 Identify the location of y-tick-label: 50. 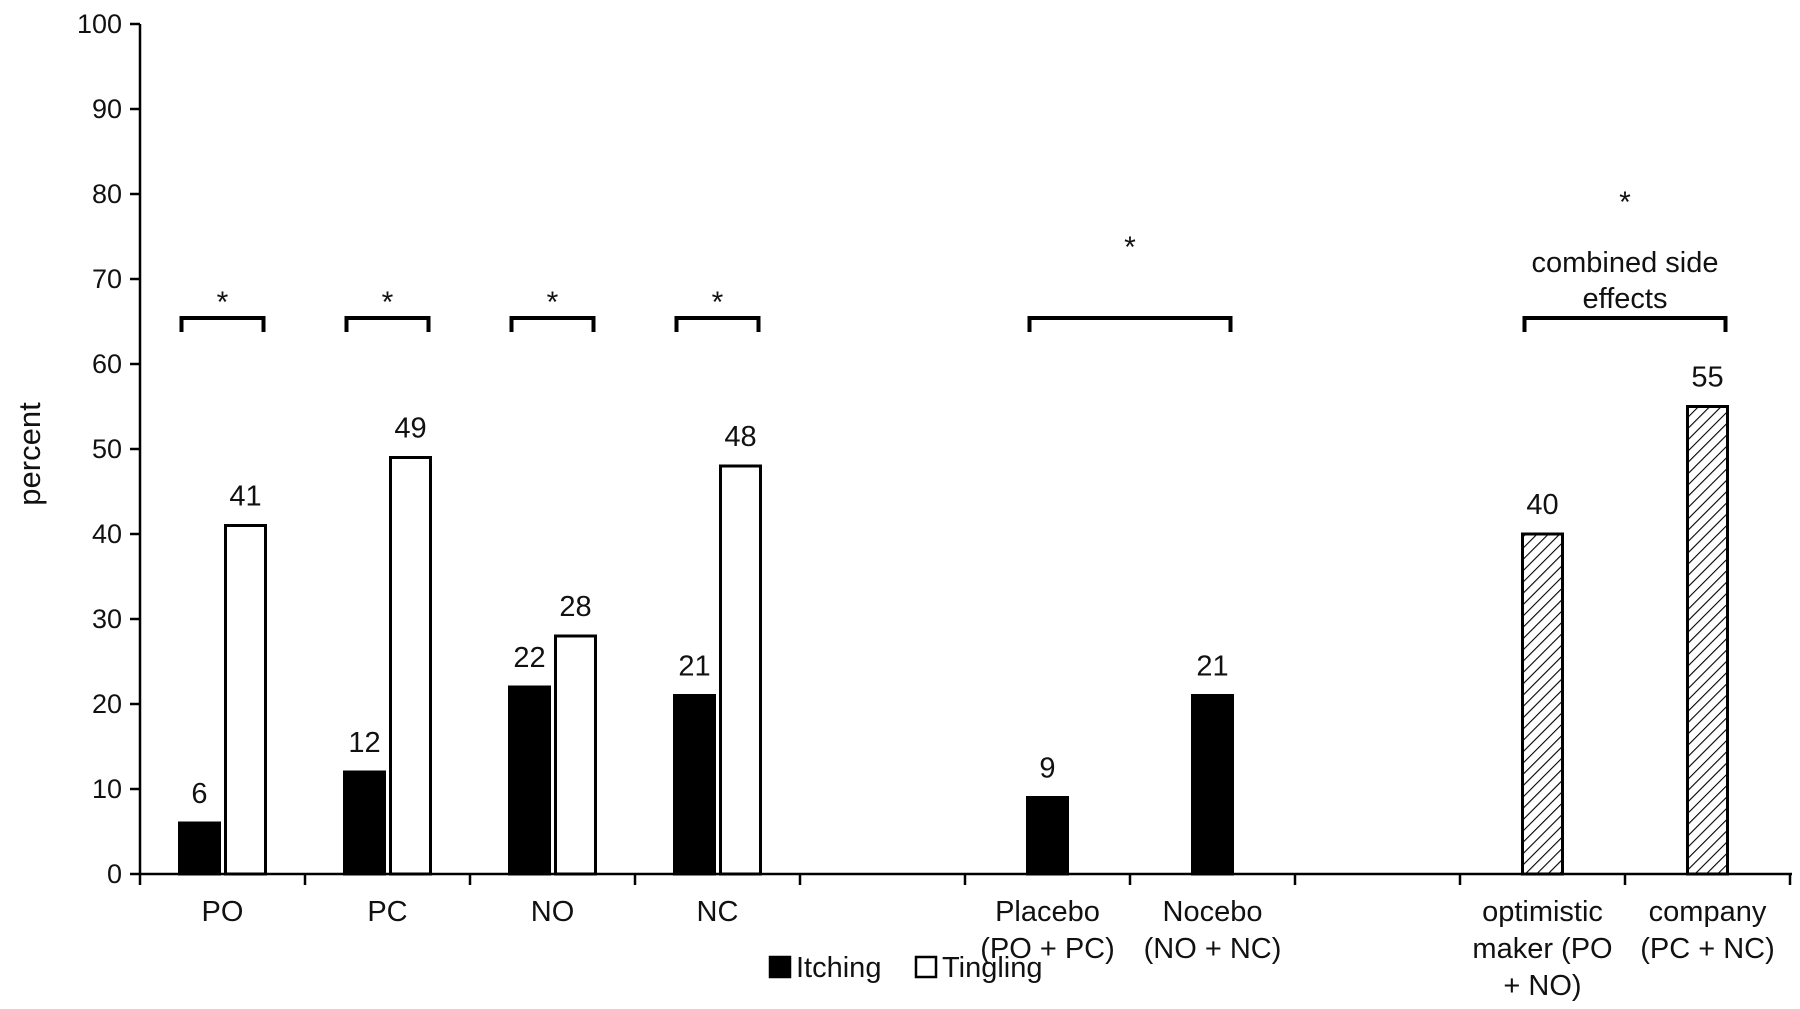
(107, 449).